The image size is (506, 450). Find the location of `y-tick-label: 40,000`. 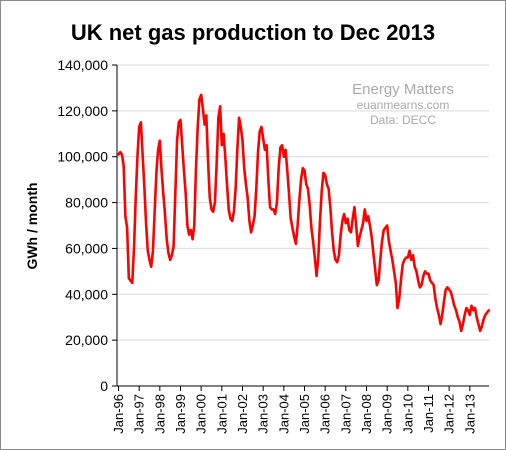

y-tick-label: 40,000 is located at coordinates (86, 294).